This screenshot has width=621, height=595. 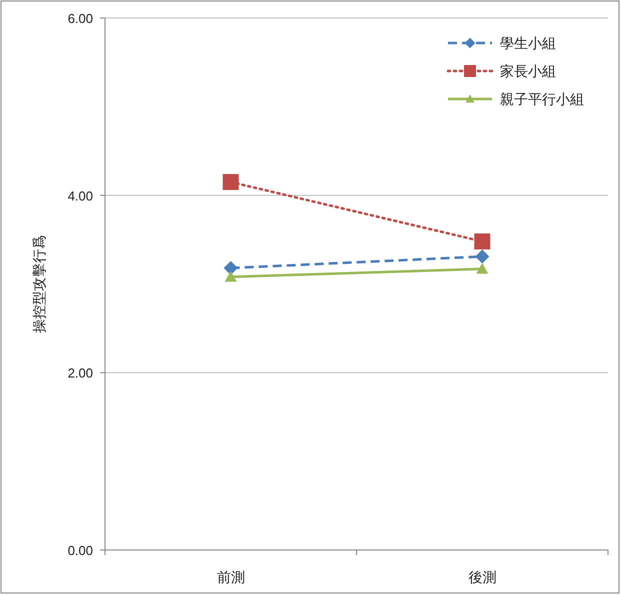 What do you see at coordinates (528, 43) in the screenshot?
I see `legend-label: 學生小組` at bounding box center [528, 43].